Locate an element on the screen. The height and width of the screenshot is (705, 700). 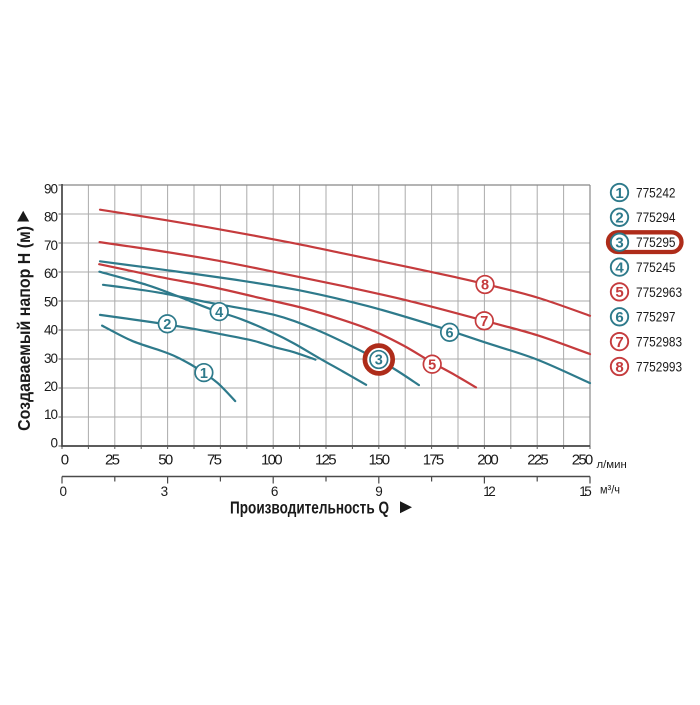
svg-text: 15 is located at coordinates (585, 491).